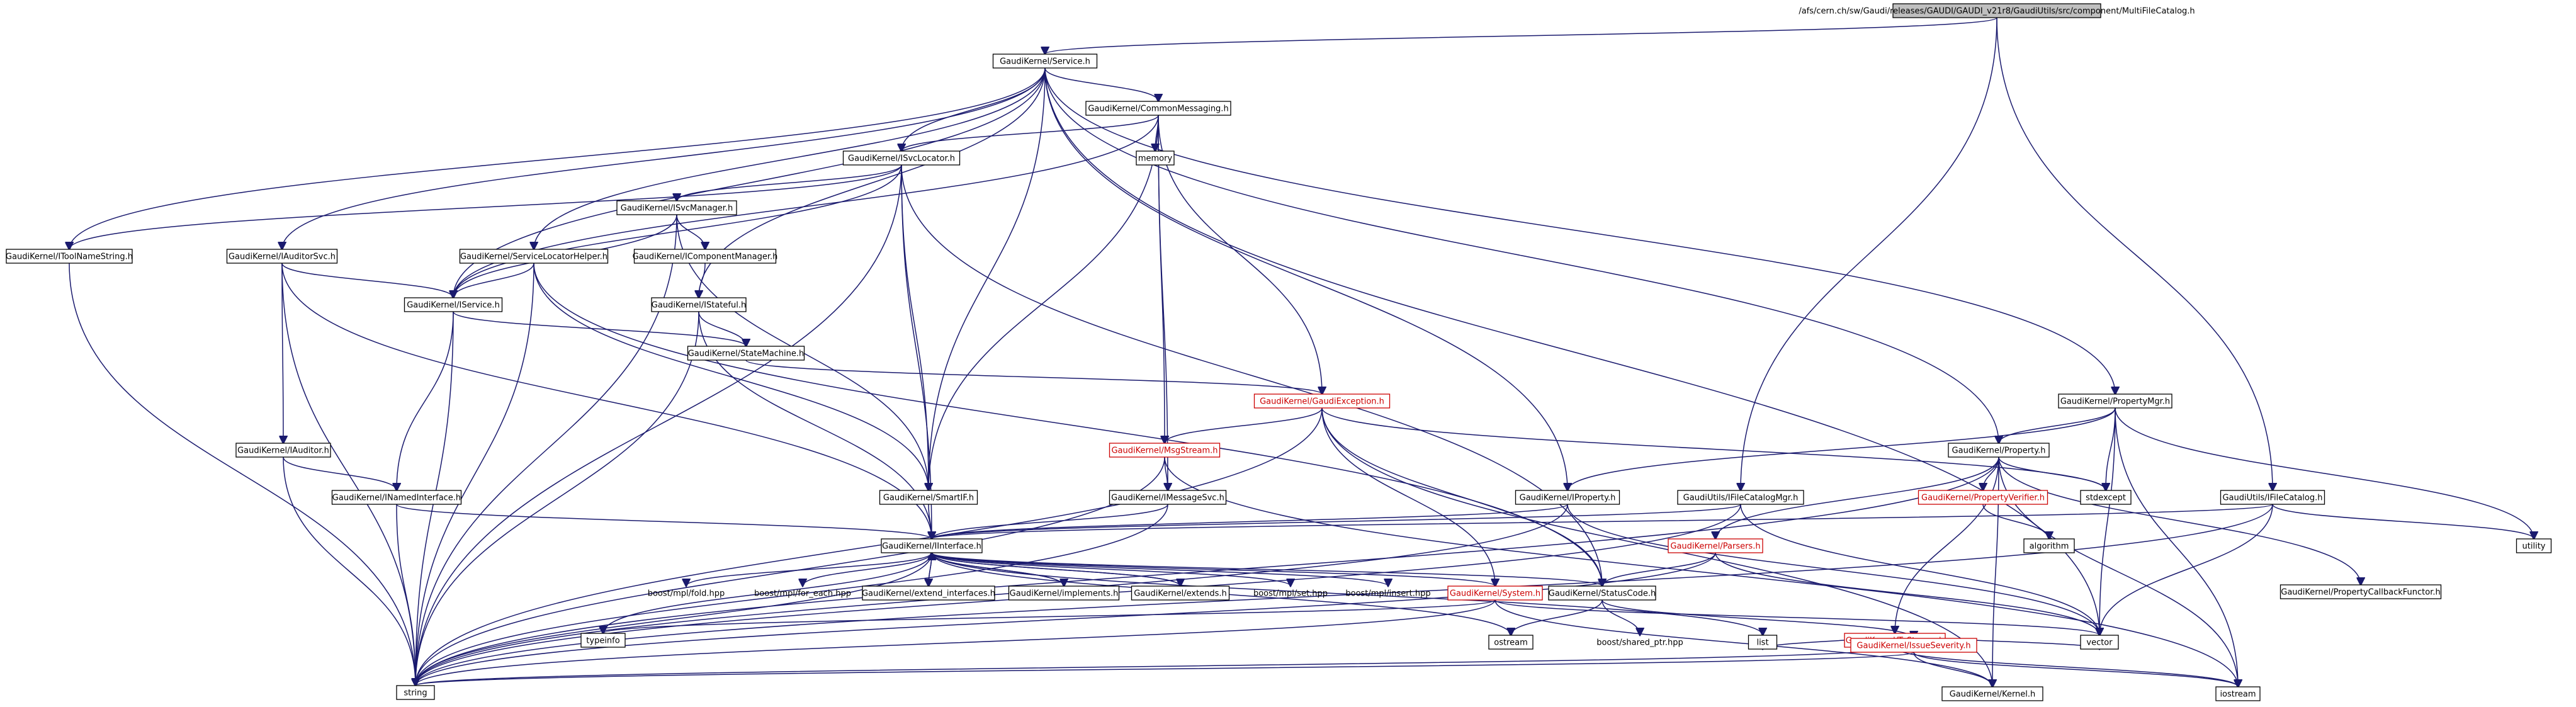 The image size is (2576, 707). I want to click on node-iauditorsvc-label: GaudiKernel/IAuditorSvc.h, so click(282, 257).